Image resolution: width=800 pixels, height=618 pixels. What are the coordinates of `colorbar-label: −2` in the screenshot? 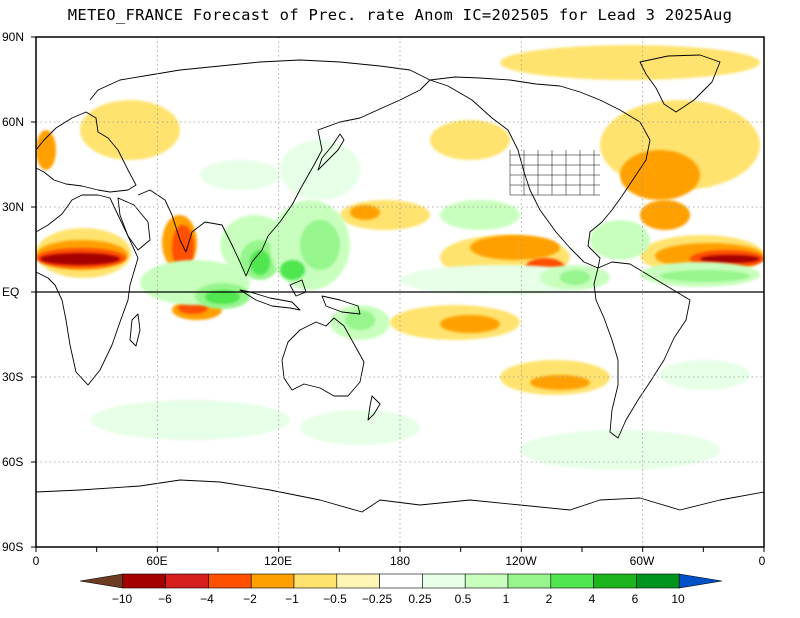 It's located at (250, 599).